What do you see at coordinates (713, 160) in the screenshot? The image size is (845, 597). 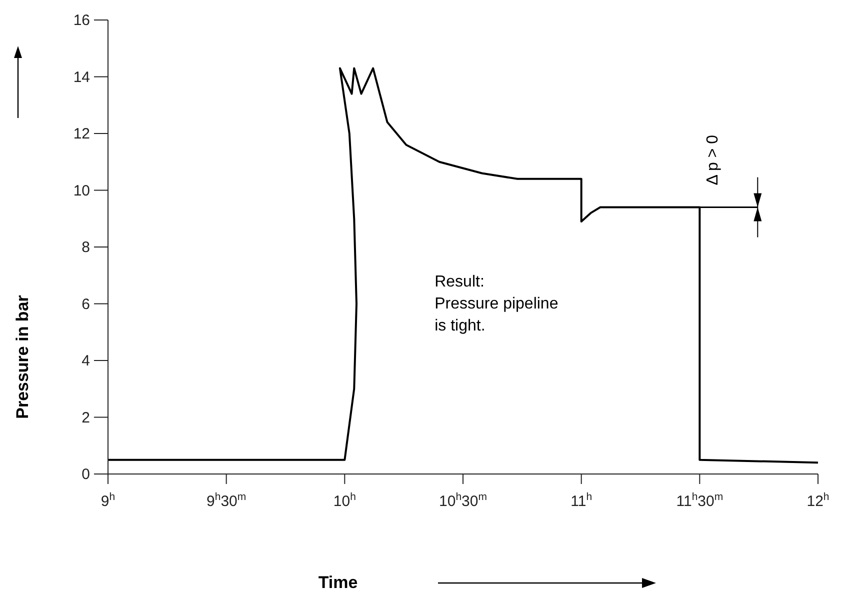 I see `annotation: Δ p > 0` at bounding box center [713, 160].